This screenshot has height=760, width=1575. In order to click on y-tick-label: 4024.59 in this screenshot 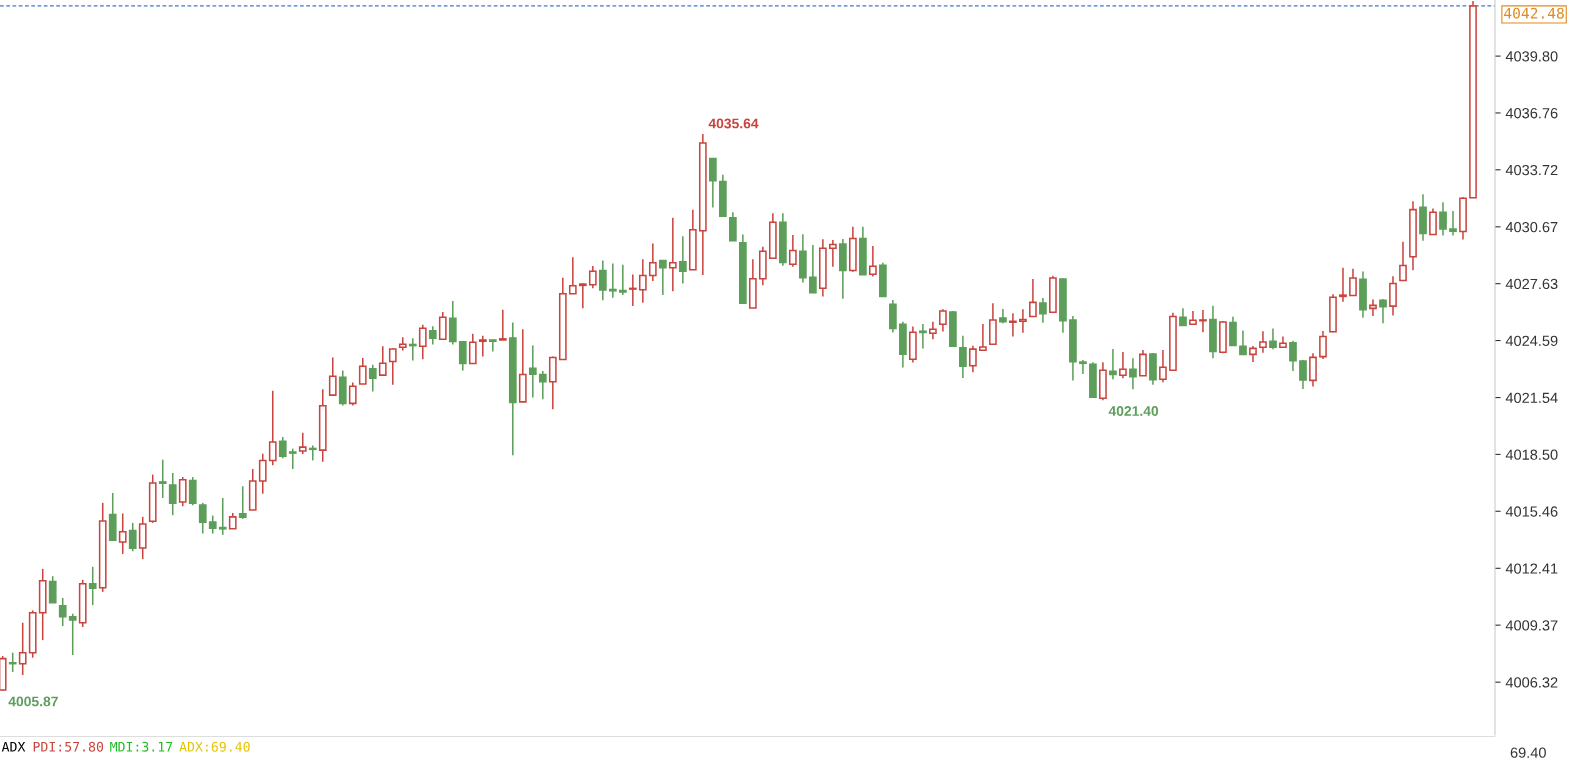, I will do `click(1531, 340)`.